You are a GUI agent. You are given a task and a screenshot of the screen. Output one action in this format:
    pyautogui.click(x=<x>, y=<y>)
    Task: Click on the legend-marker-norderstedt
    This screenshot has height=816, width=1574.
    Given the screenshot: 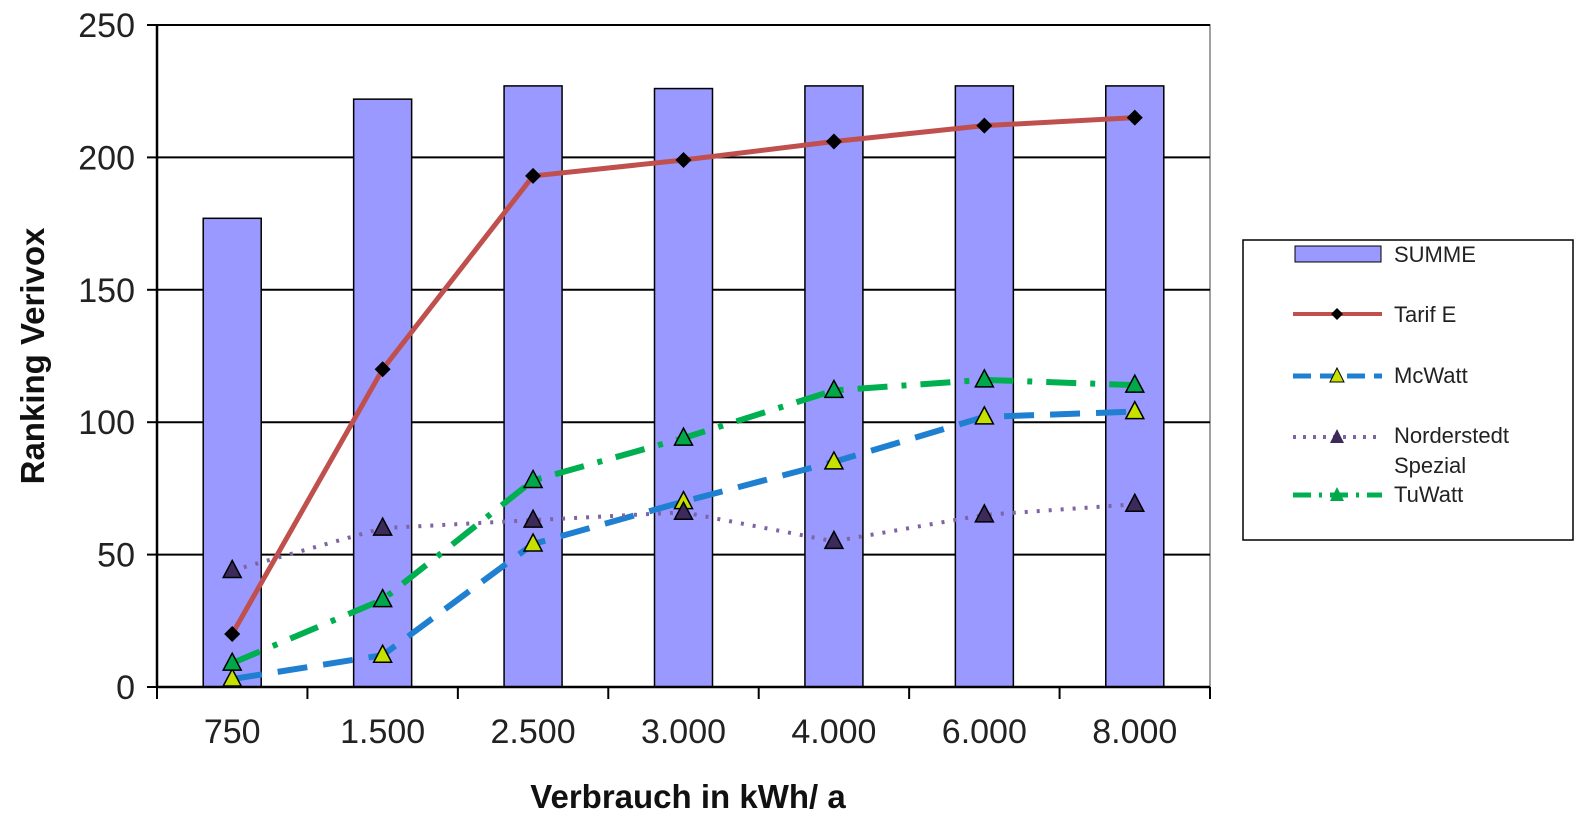 What is the action you would take?
    pyautogui.click(x=1337, y=436)
    